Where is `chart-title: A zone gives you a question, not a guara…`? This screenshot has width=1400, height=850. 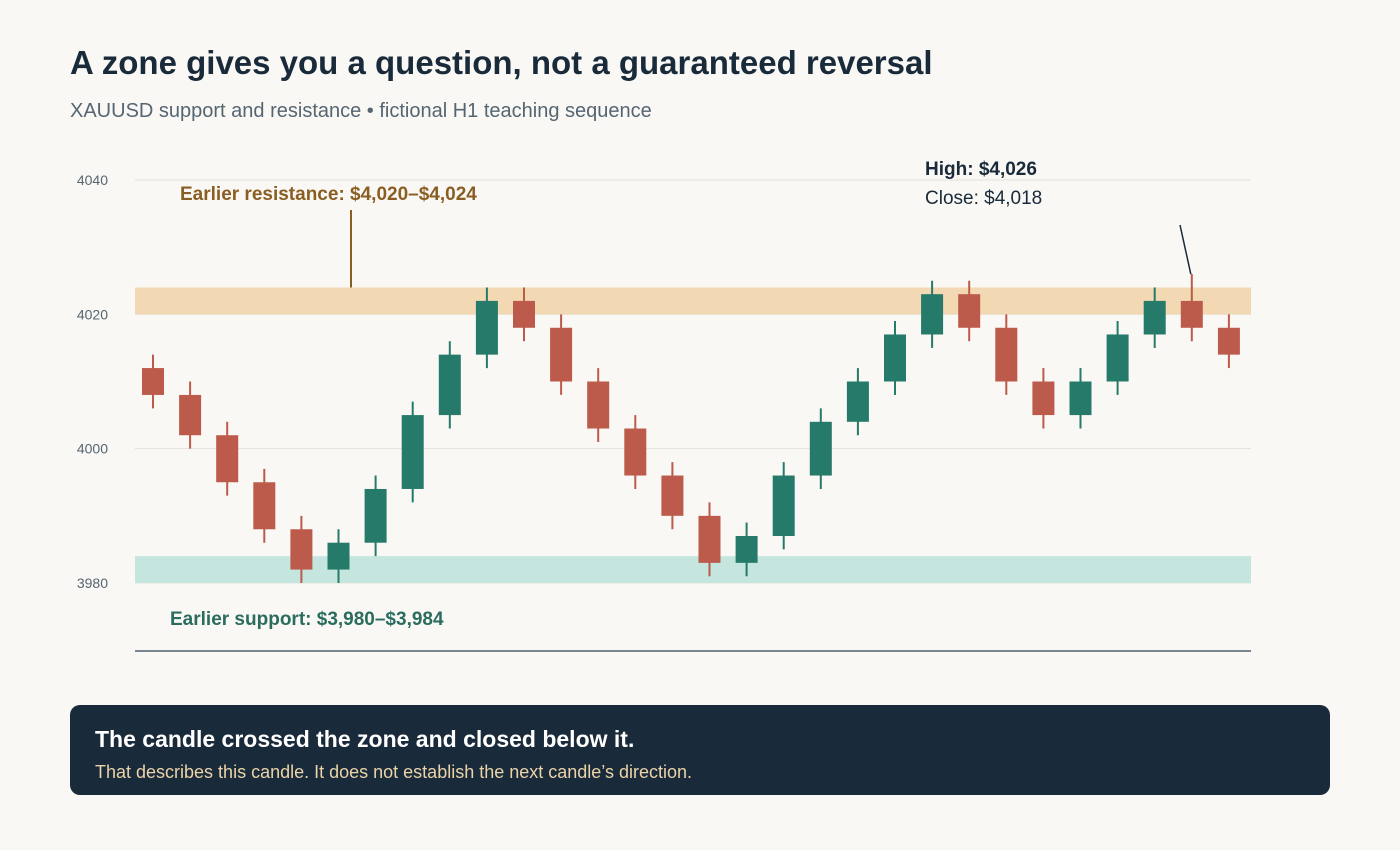
chart-title: A zone gives you a question, not a guara… is located at coordinates (501, 62).